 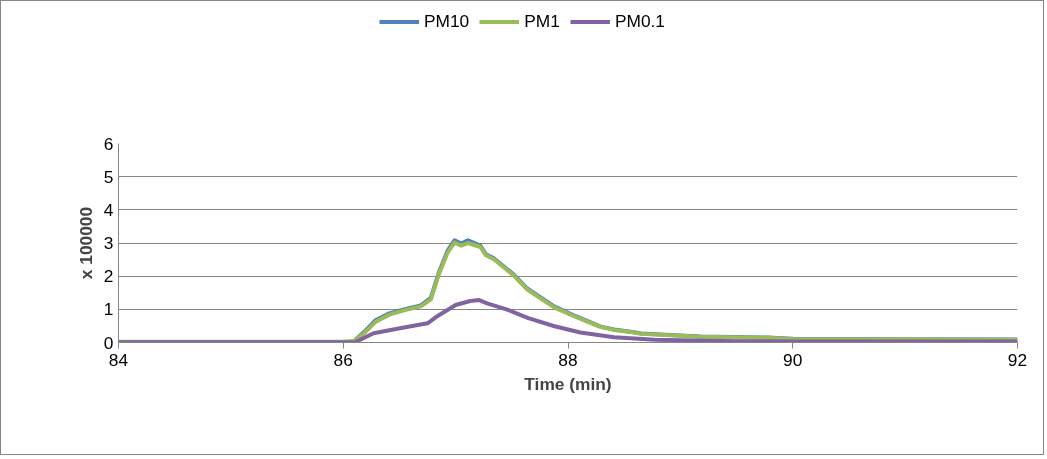 What do you see at coordinates (108, 176) in the screenshot?
I see `y-tick-label: 5` at bounding box center [108, 176].